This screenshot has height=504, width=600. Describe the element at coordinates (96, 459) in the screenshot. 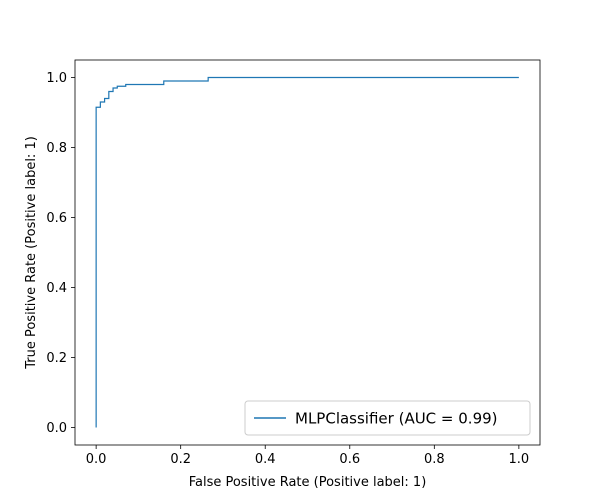

I see `x-tick-label: 0.0` at that location.